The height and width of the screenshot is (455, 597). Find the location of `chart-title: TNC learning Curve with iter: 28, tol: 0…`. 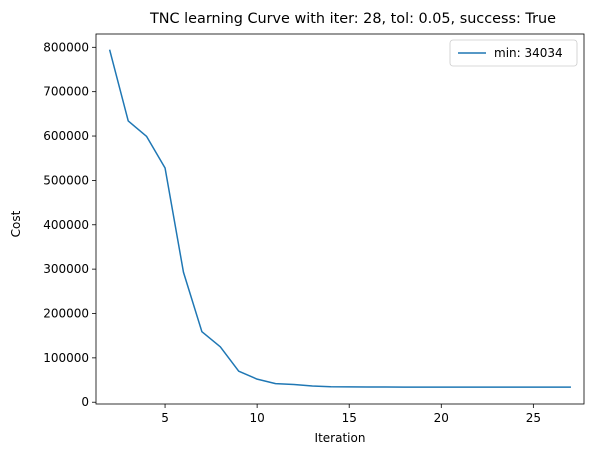

chart-title: TNC learning Curve with iter: 28, tol: 0… is located at coordinates (352, 19).